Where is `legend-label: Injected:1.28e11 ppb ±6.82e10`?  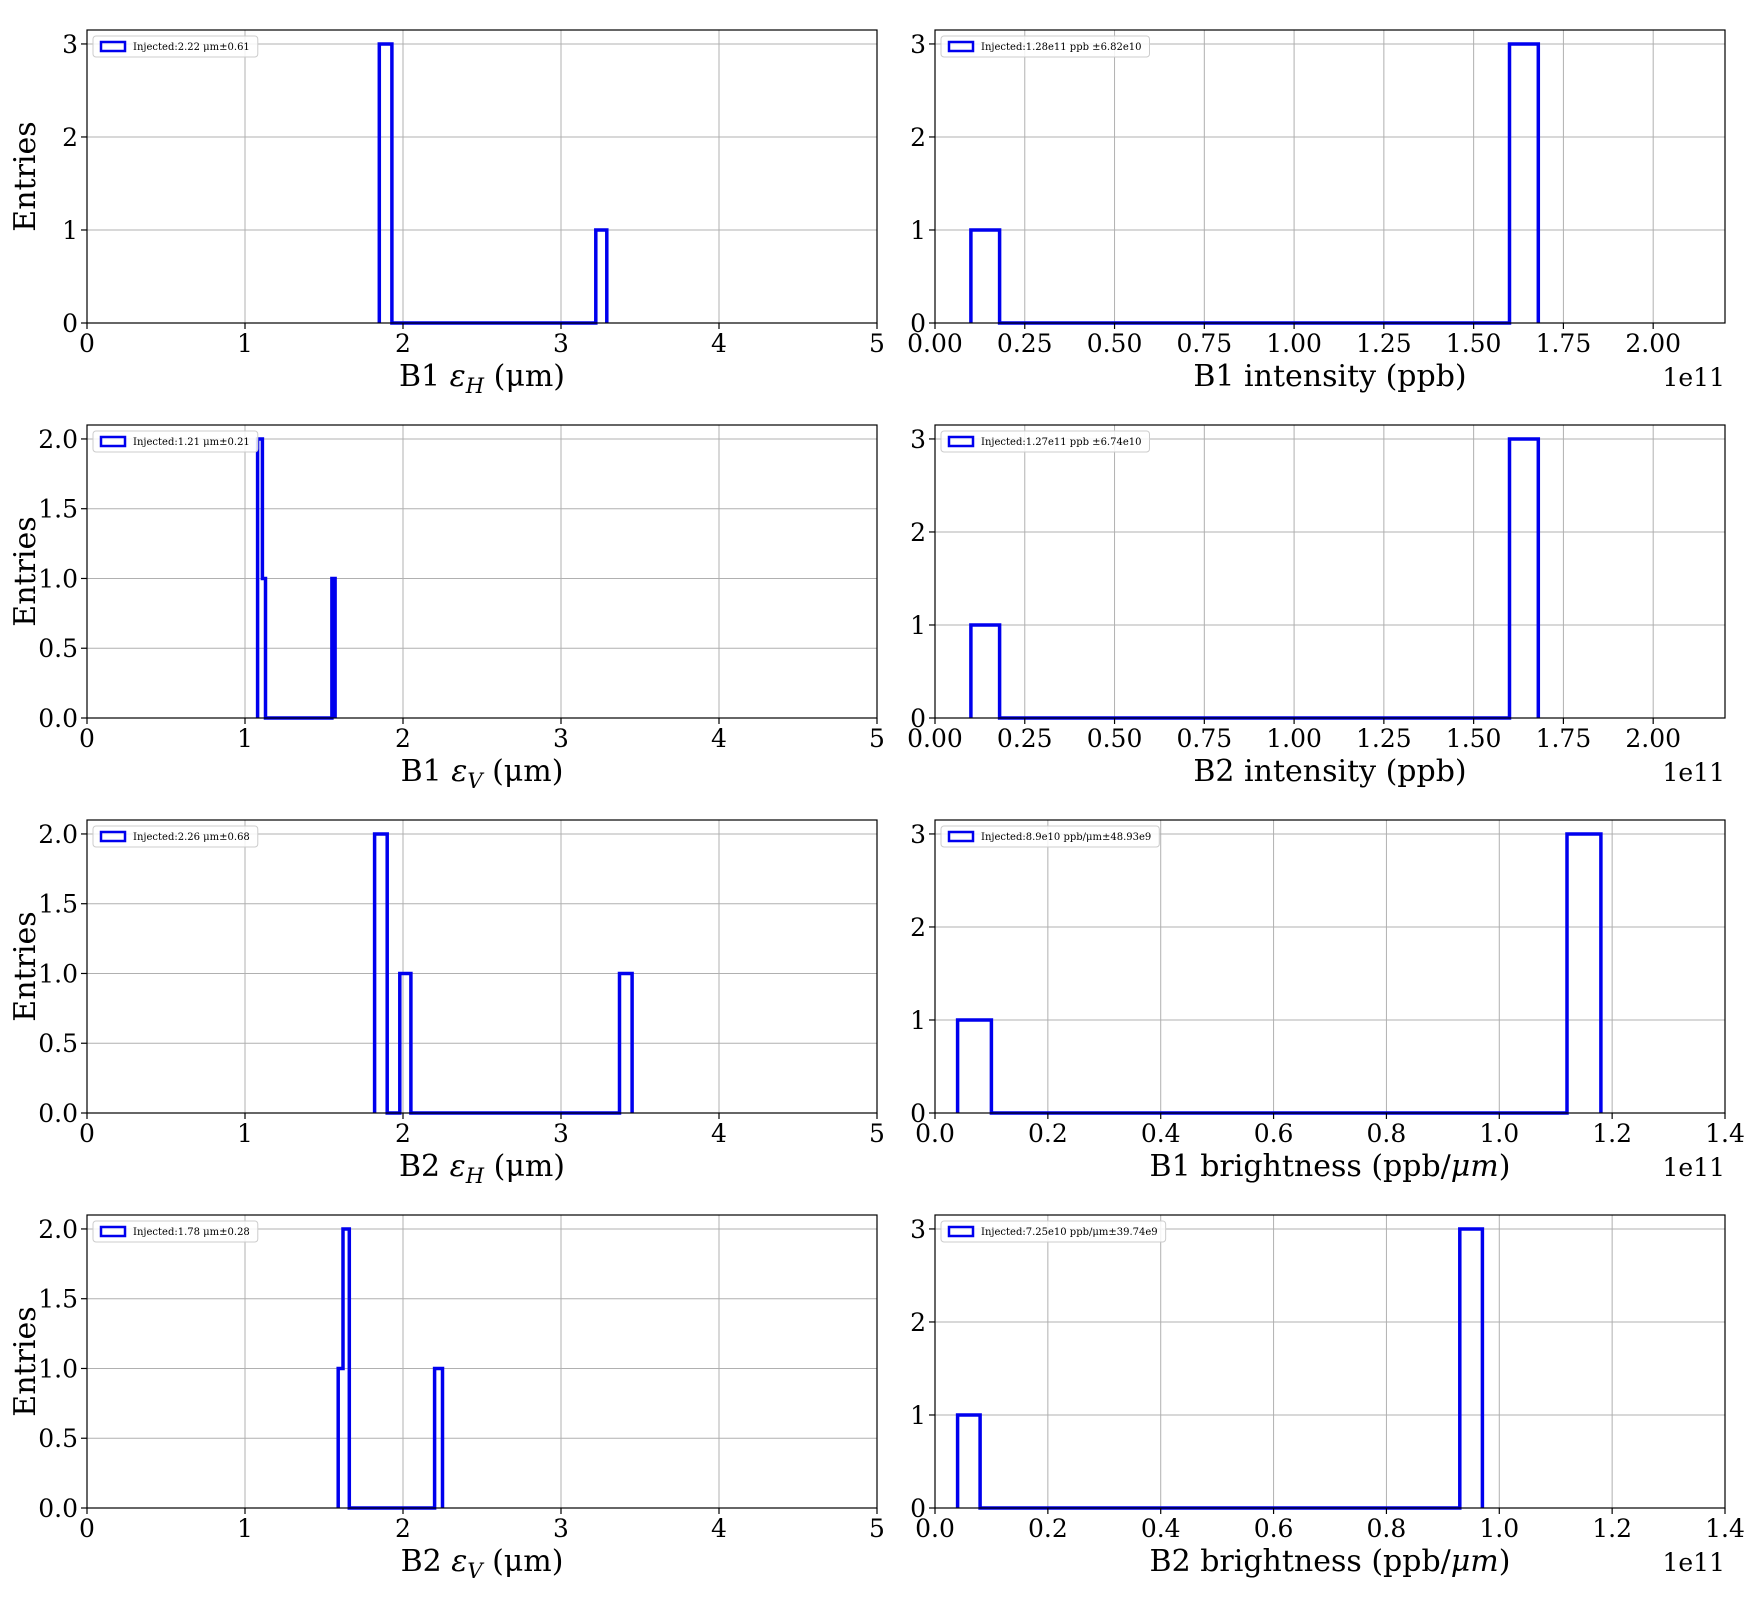 legend-label: Injected:1.28e11 ppb ±6.82e10 is located at coordinates (1061, 47).